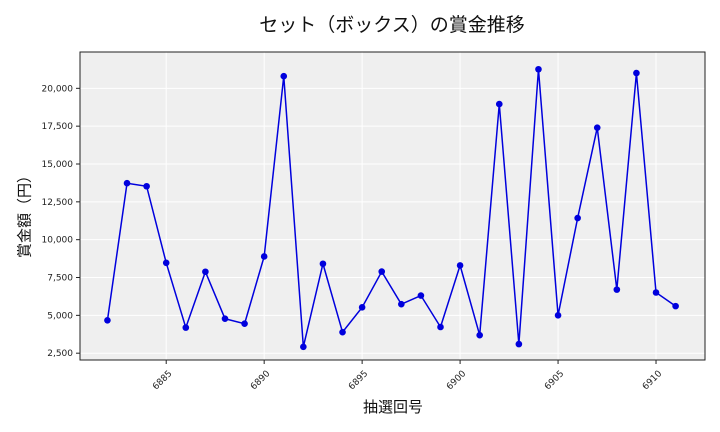  Describe the element at coordinates (260, 380) in the screenshot. I see `x-tick-label: 6890` at that location.